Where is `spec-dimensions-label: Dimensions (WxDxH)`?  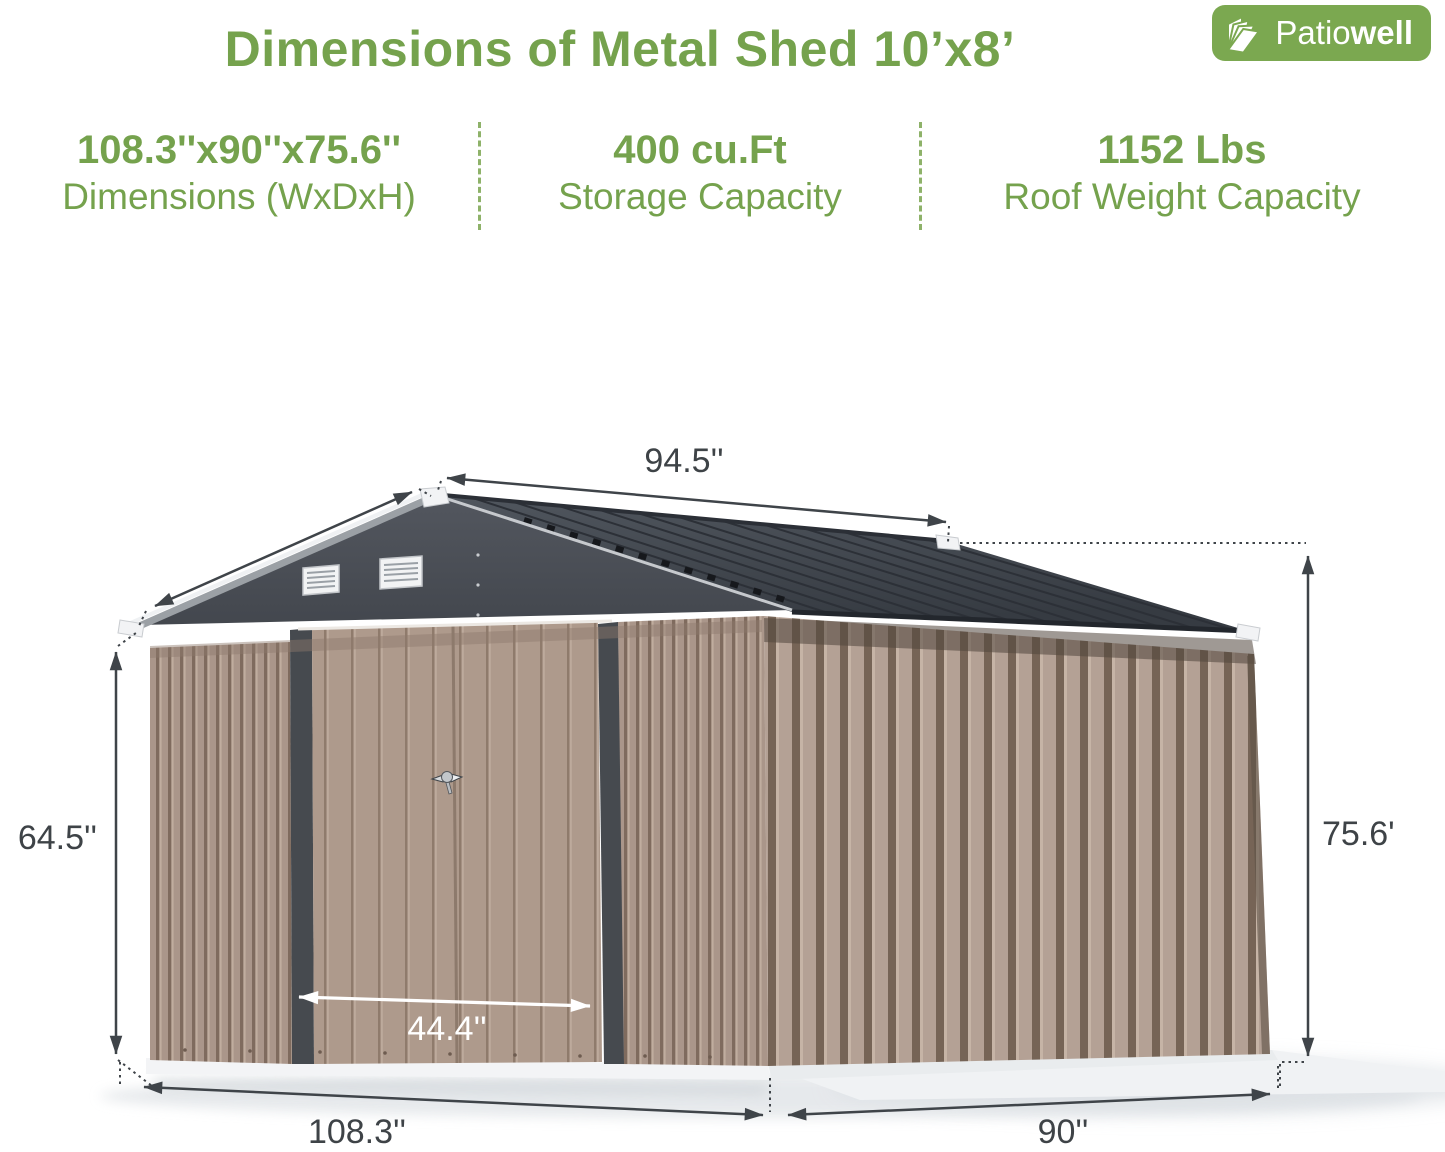
spec-dimensions-label: Dimensions (WxDxH) is located at coordinates (239, 196).